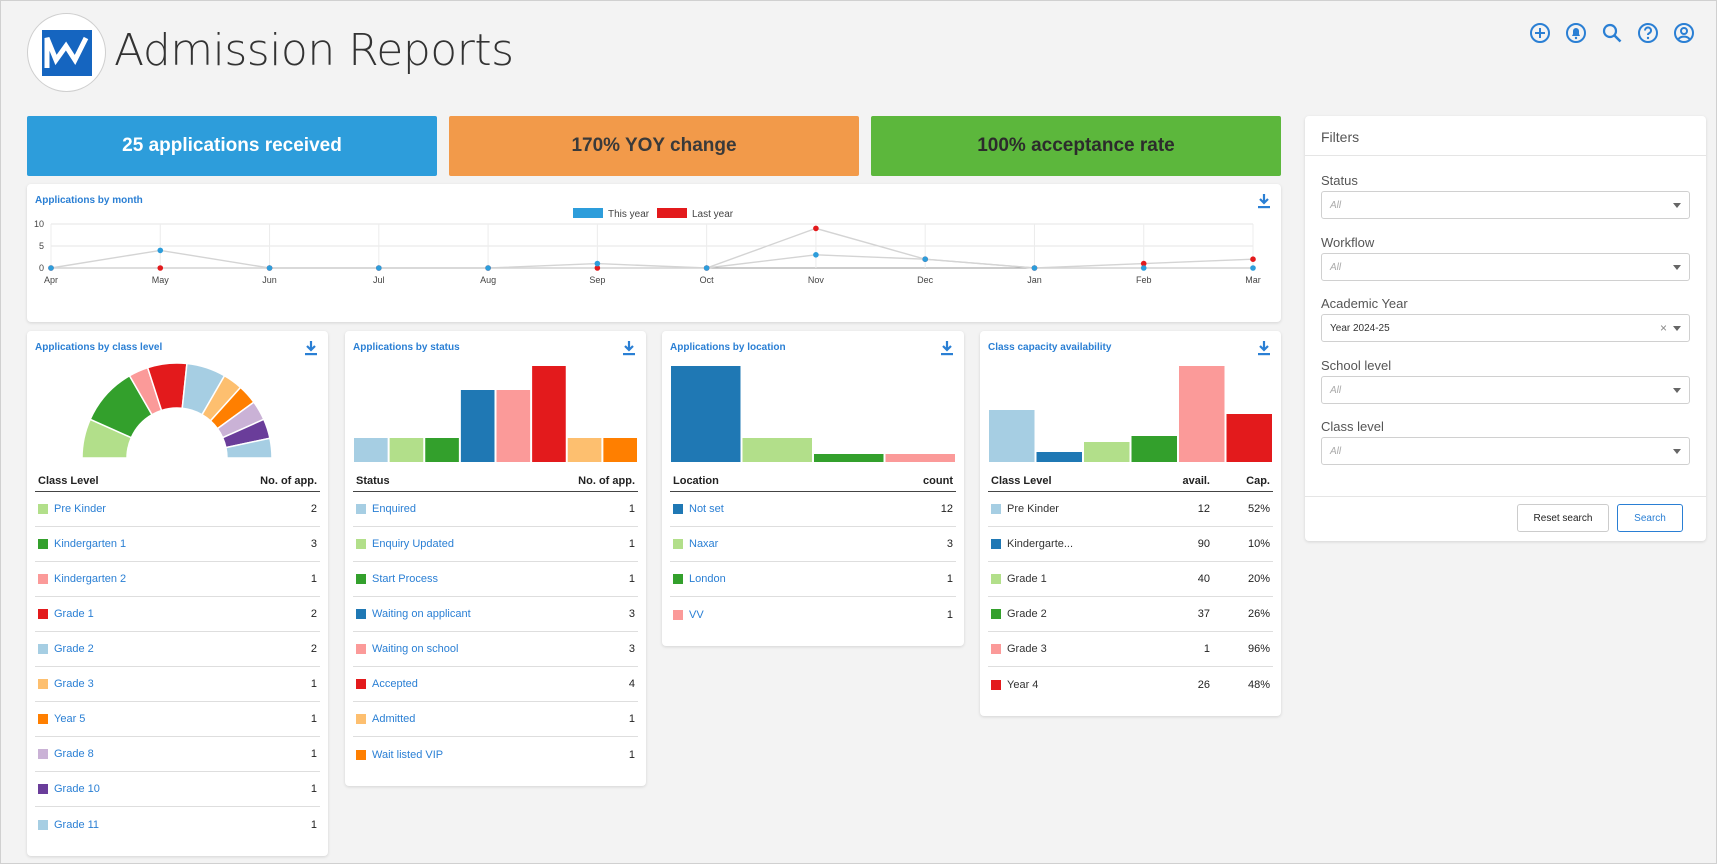  I want to click on donut-slice, so click(249, 448).